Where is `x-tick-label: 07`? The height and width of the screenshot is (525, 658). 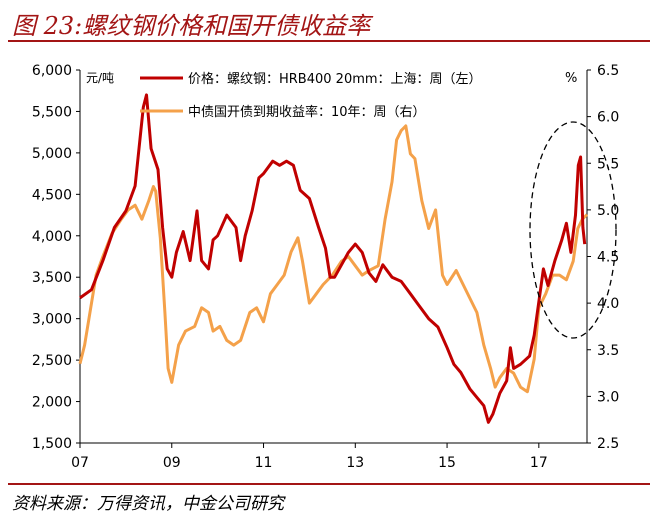
x-tick-label: 07 is located at coordinates (80, 463).